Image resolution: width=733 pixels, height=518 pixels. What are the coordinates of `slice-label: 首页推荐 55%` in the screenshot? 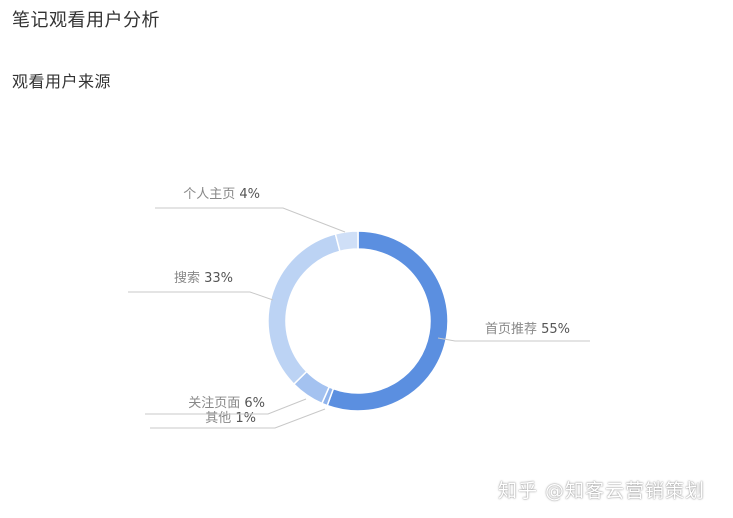 It's located at (527, 329).